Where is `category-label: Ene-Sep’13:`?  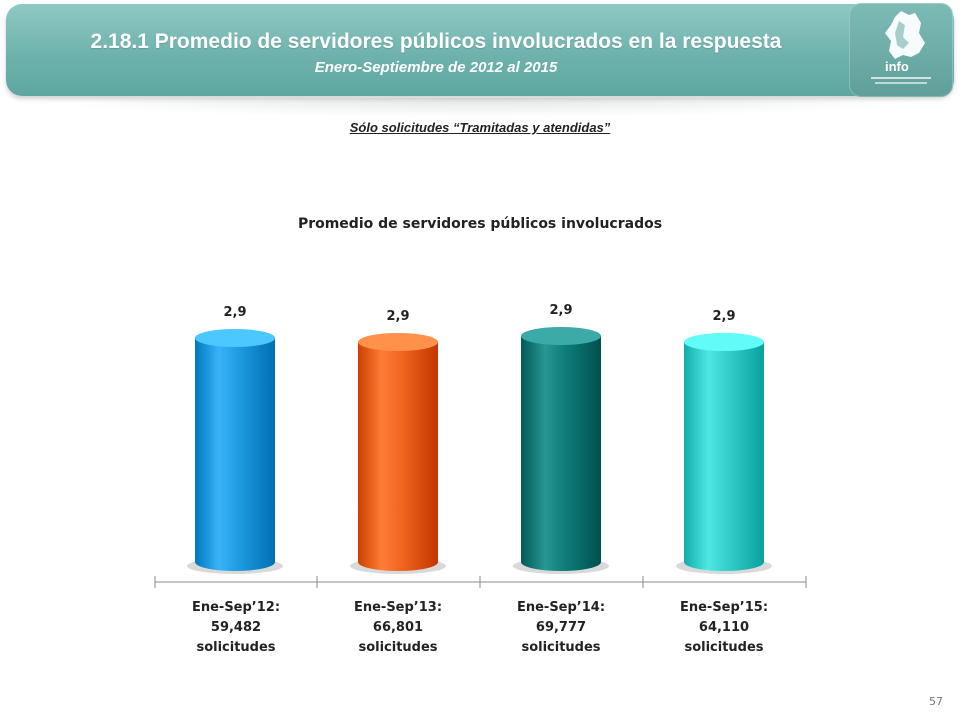
category-label: Ene-Sep’13: is located at coordinates (398, 607).